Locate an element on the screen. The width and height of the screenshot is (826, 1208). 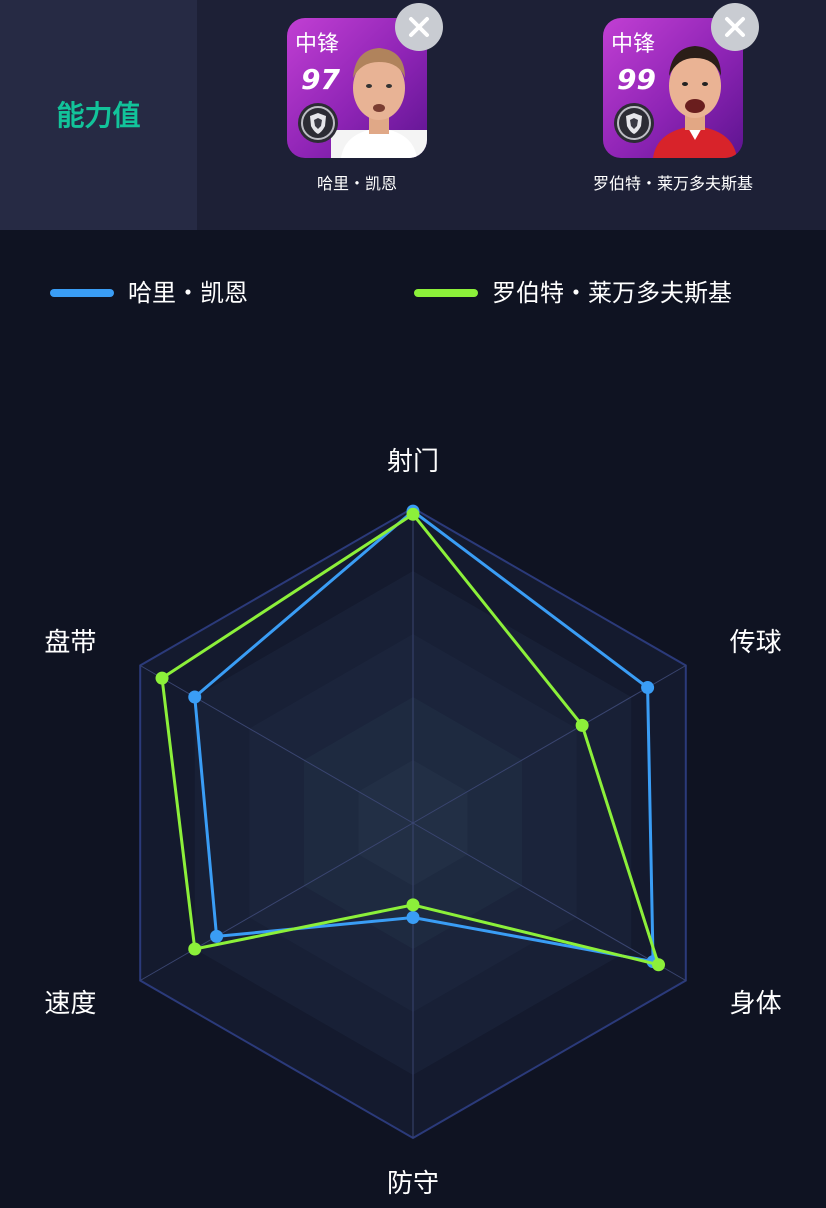
legend-label-2: 罗伯特・莱万多夫斯基 is located at coordinates (612, 293).